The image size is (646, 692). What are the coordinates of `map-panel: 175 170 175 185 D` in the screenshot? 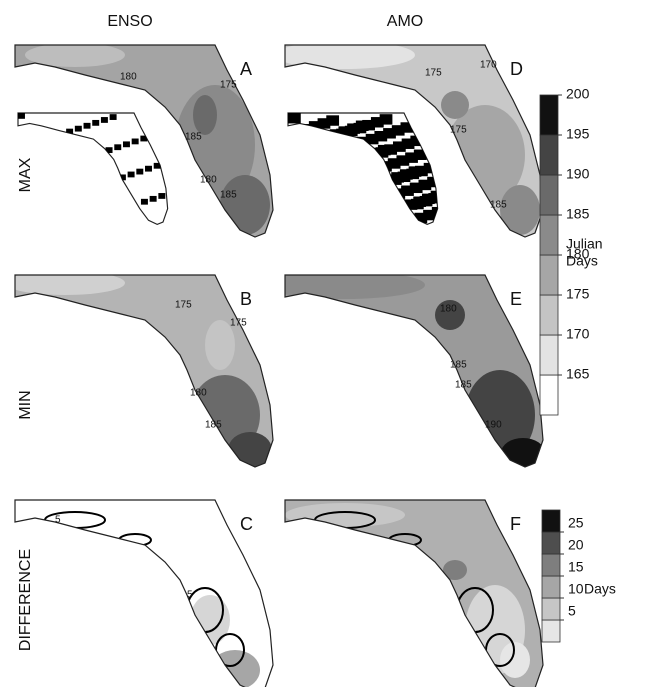 It's located at (414, 141).